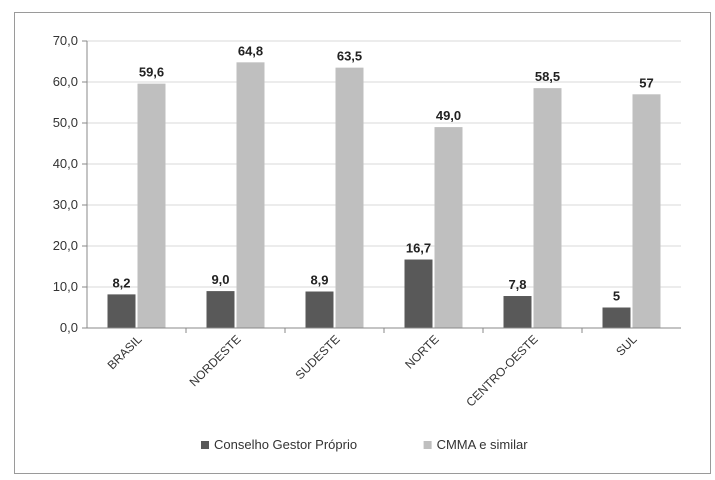 The height and width of the screenshot is (480, 715). What do you see at coordinates (418, 248) in the screenshot?
I see `data-label: 16,7` at bounding box center [418, 248].